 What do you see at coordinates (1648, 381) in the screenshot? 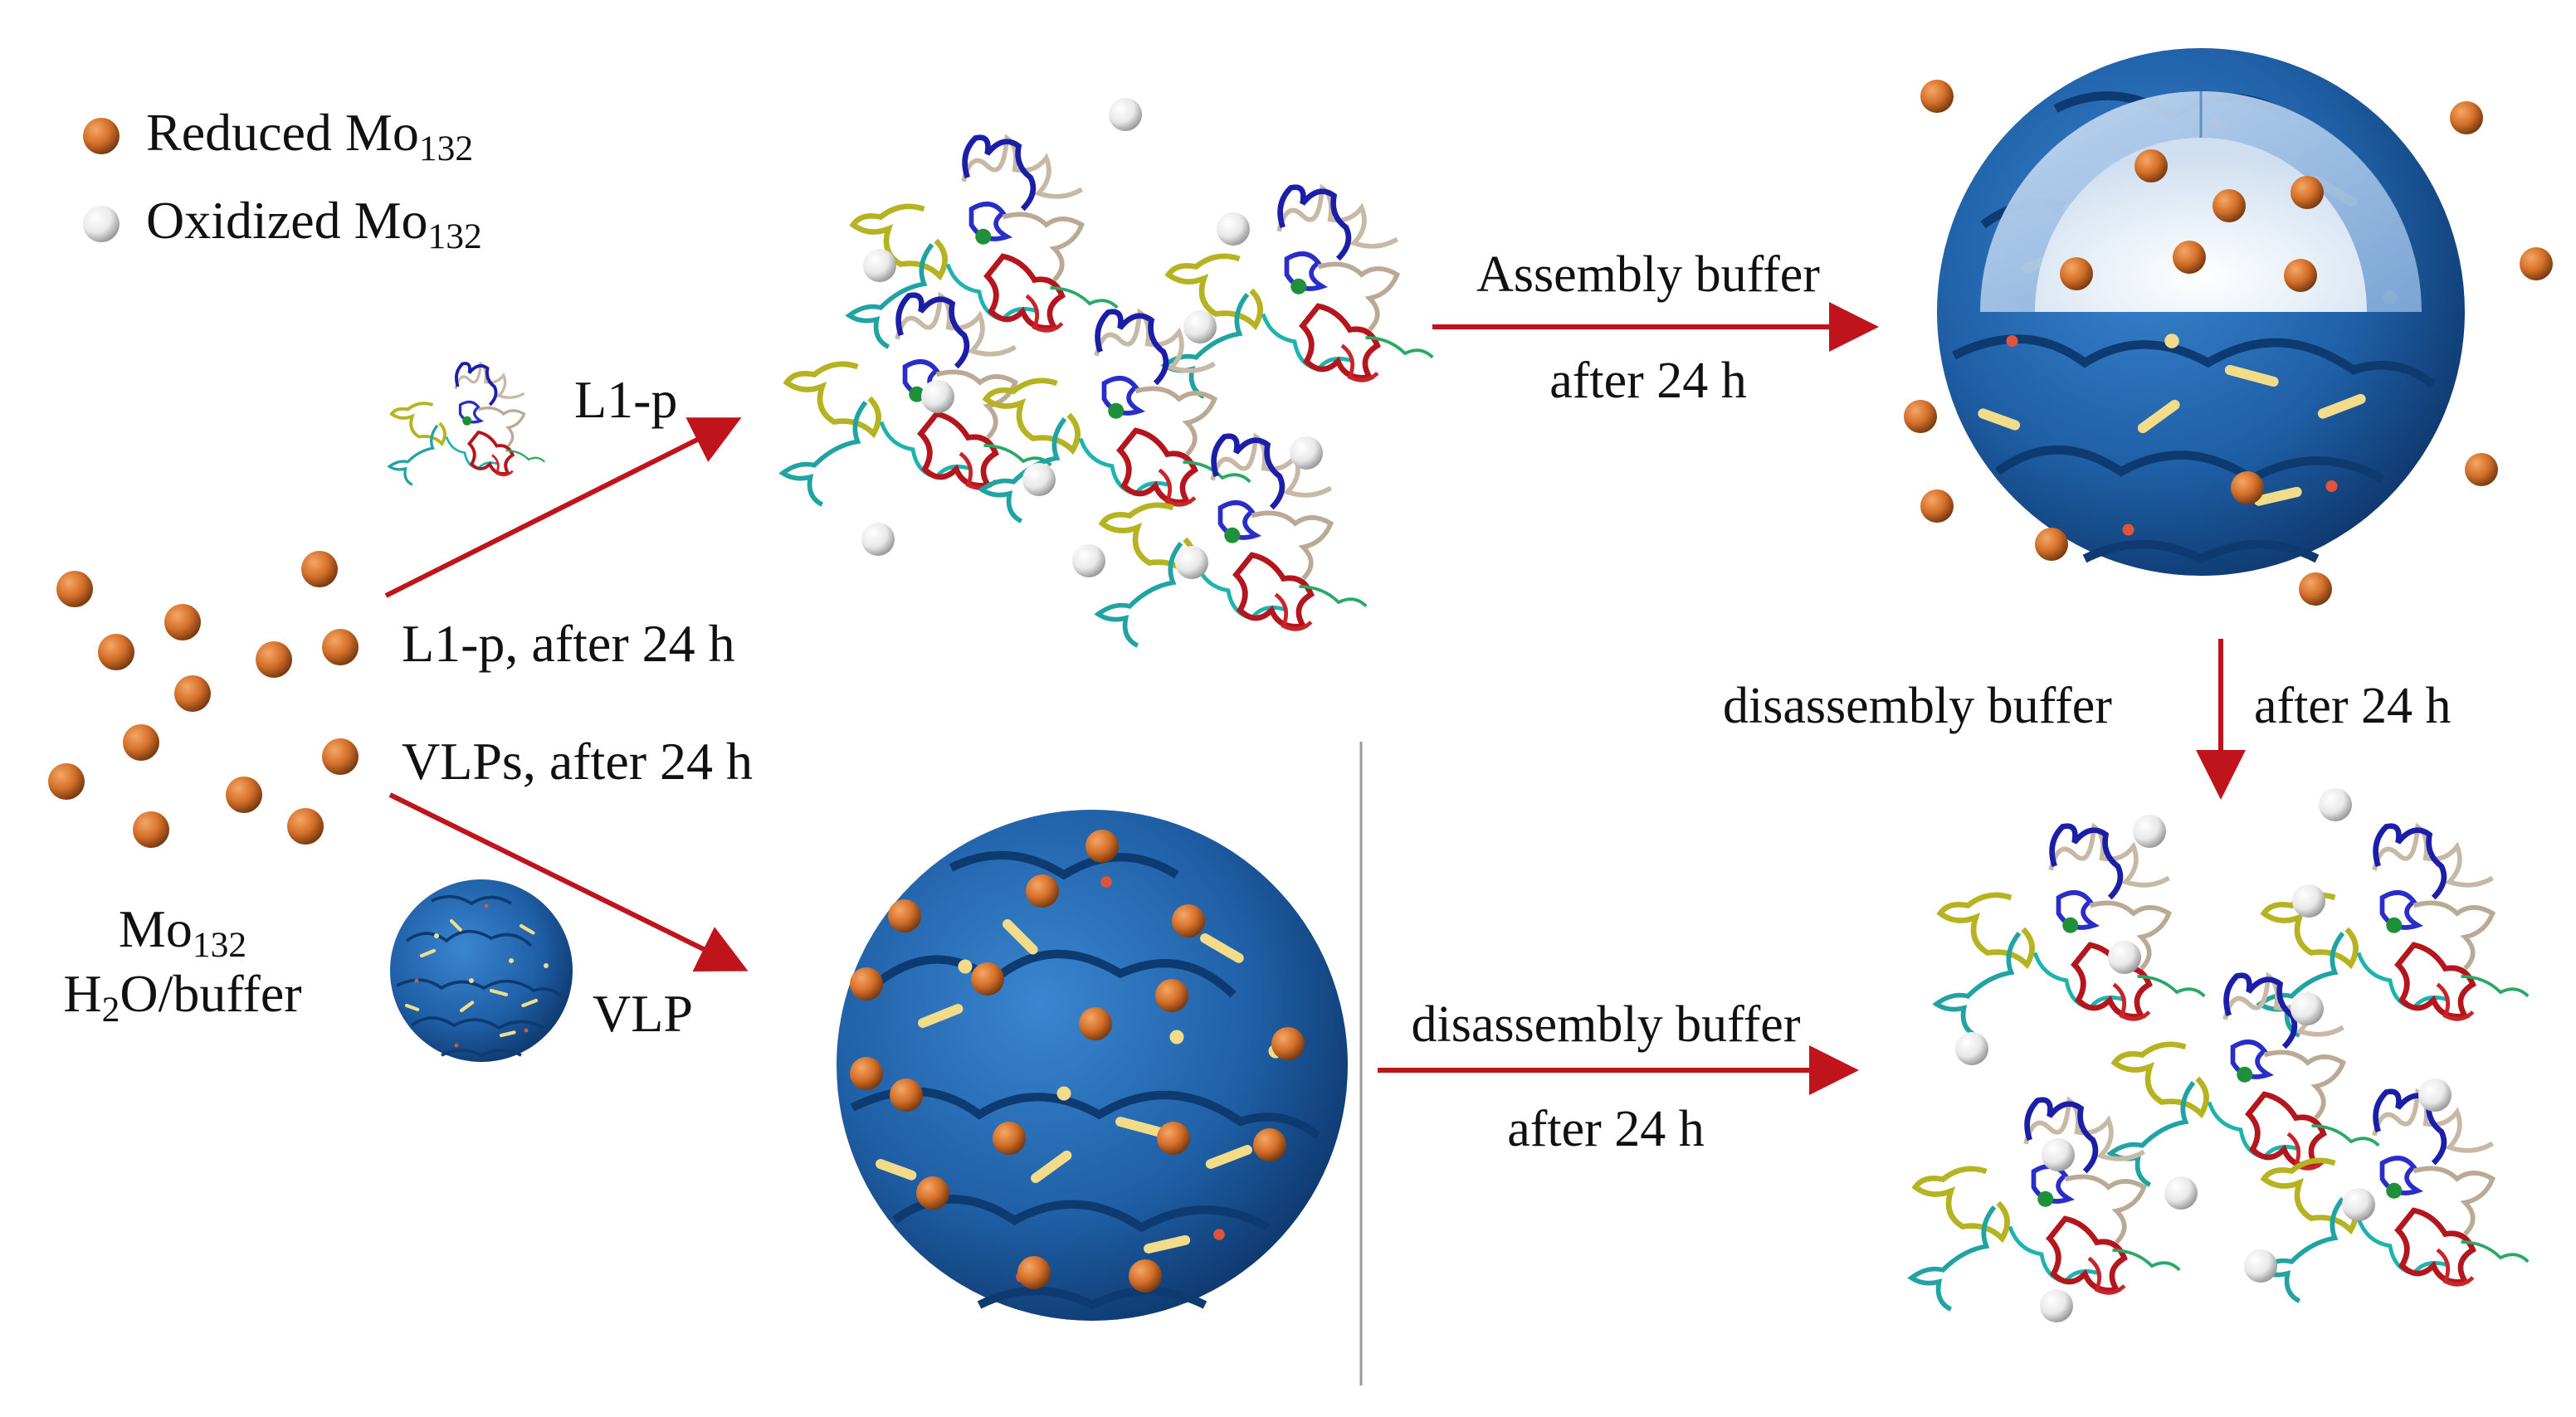
I see `label-assembly-after: after 24 h` at bounding box center [1648, 381].